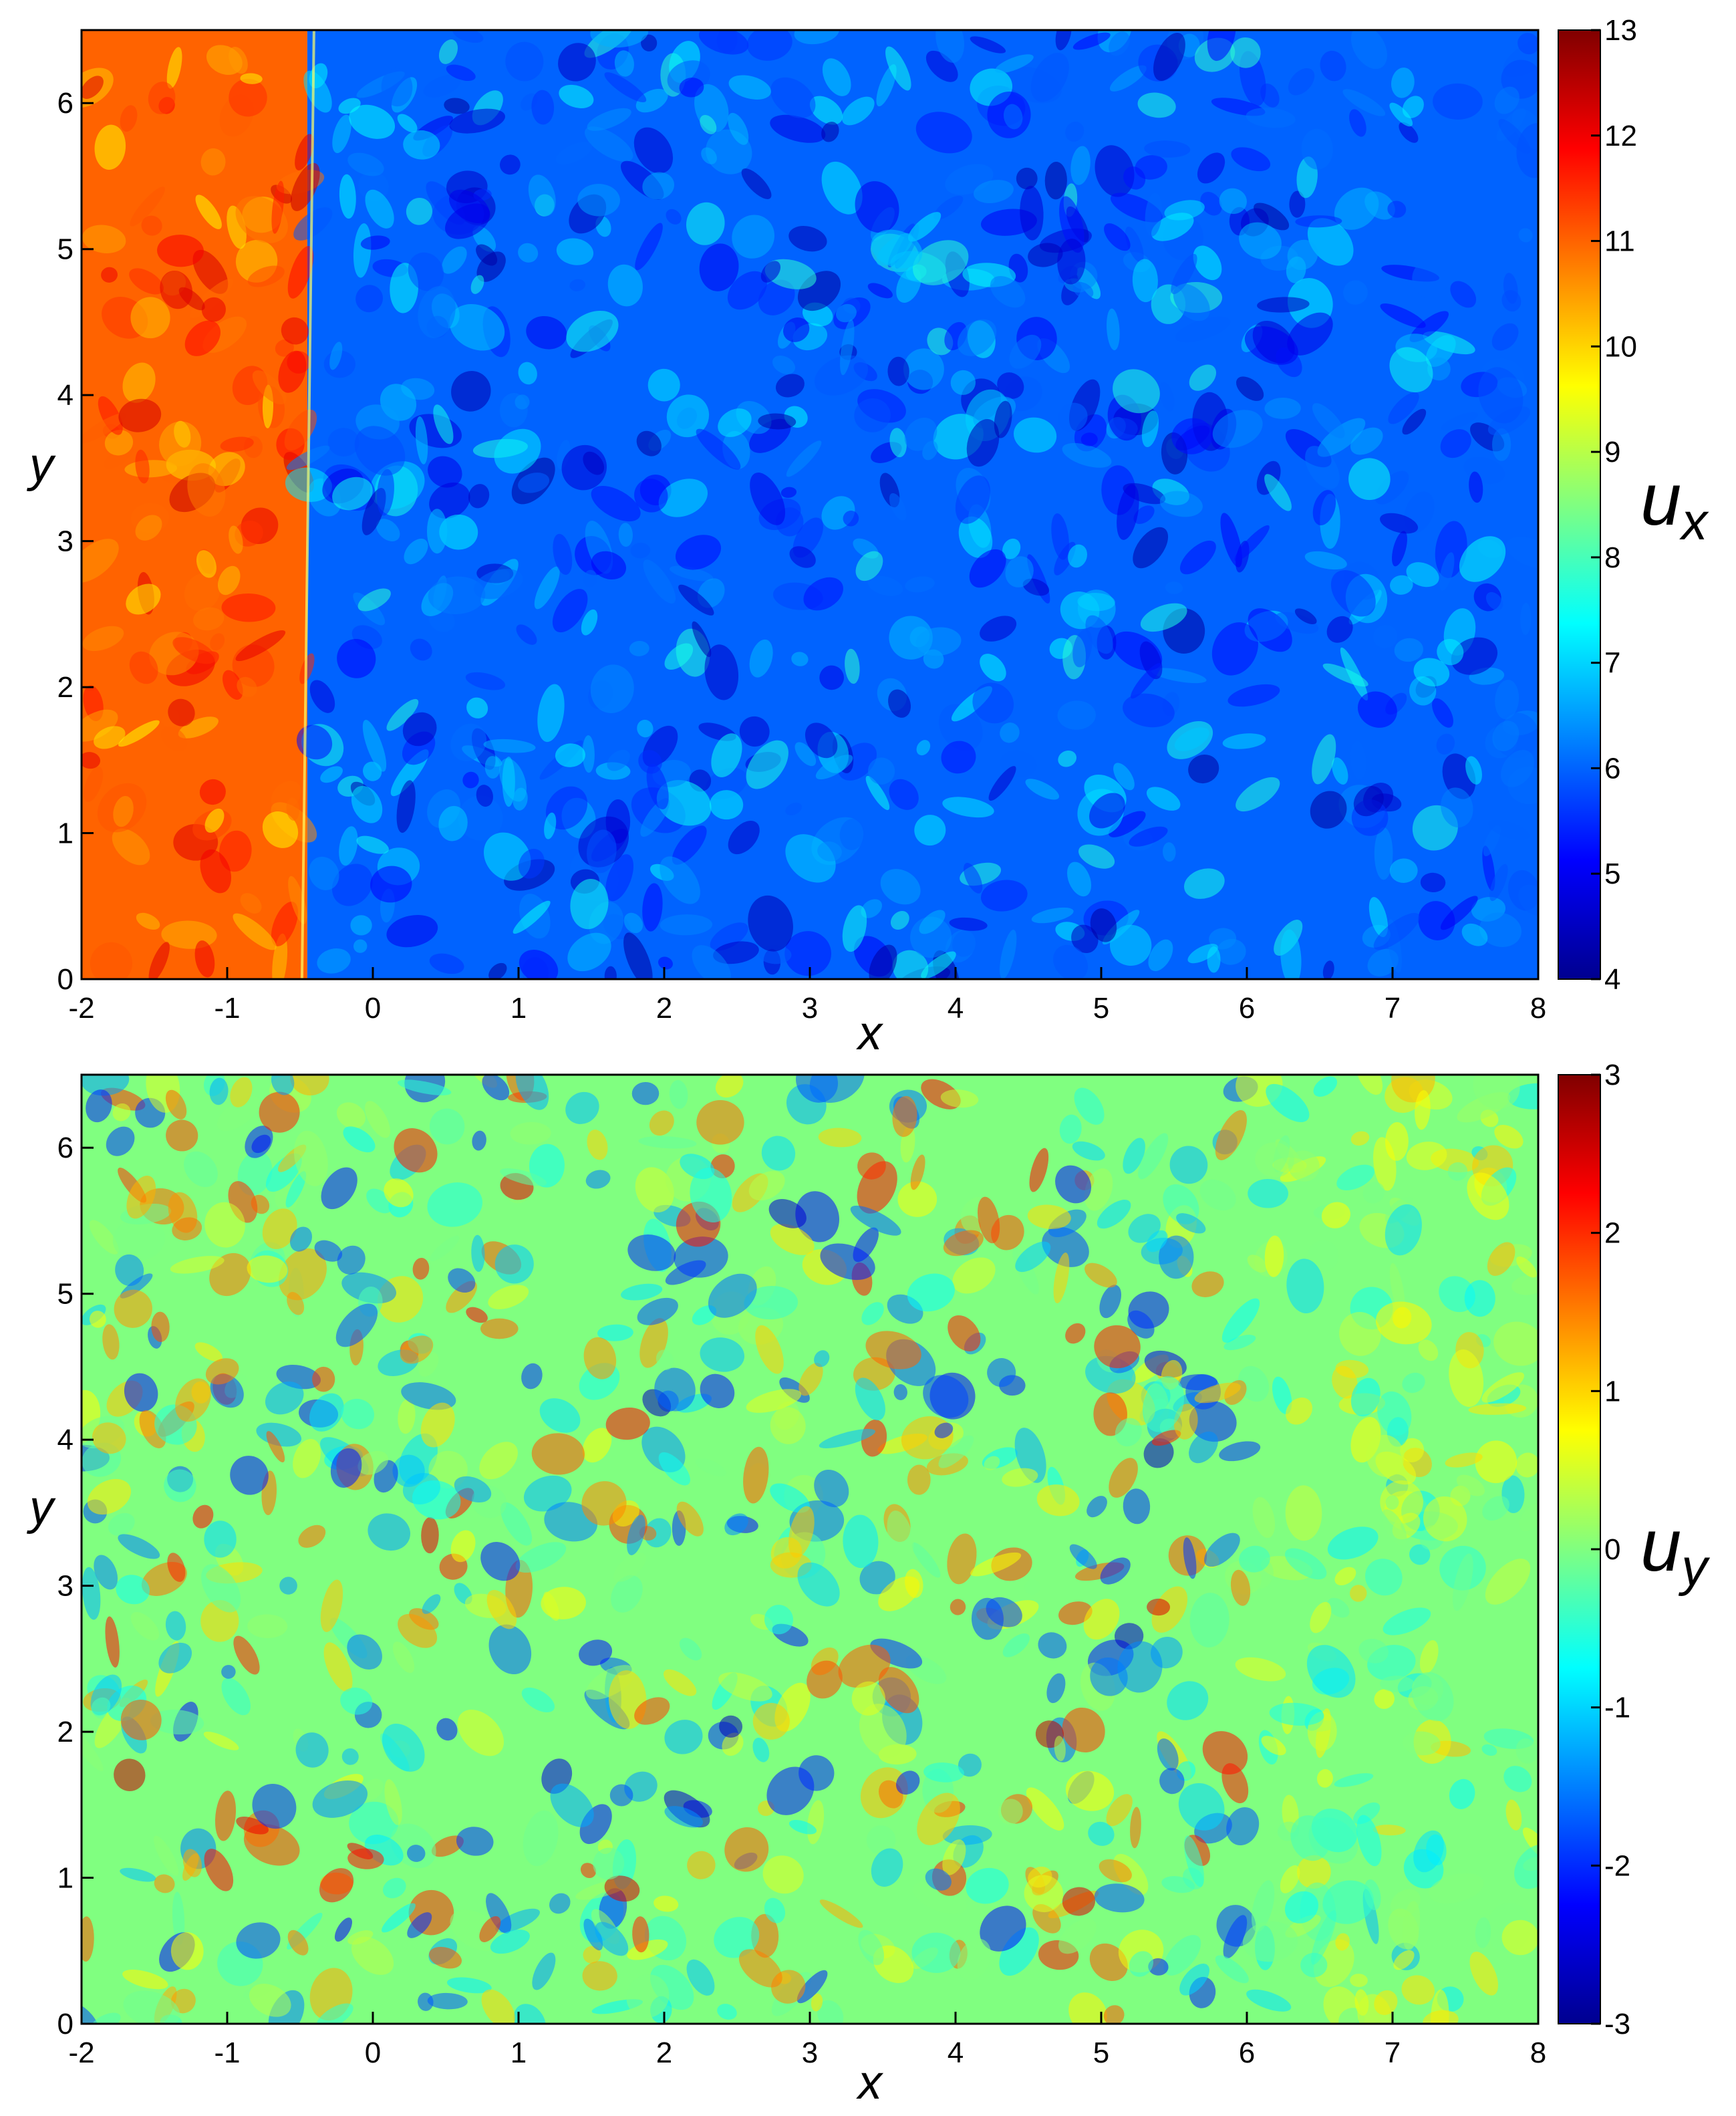 Image resolution: width=1736 pixels, height=2116 pixels. Describe the element at coordinates (65, 1732) in the screenshot. I see `y-tick-label: 2` at that location.